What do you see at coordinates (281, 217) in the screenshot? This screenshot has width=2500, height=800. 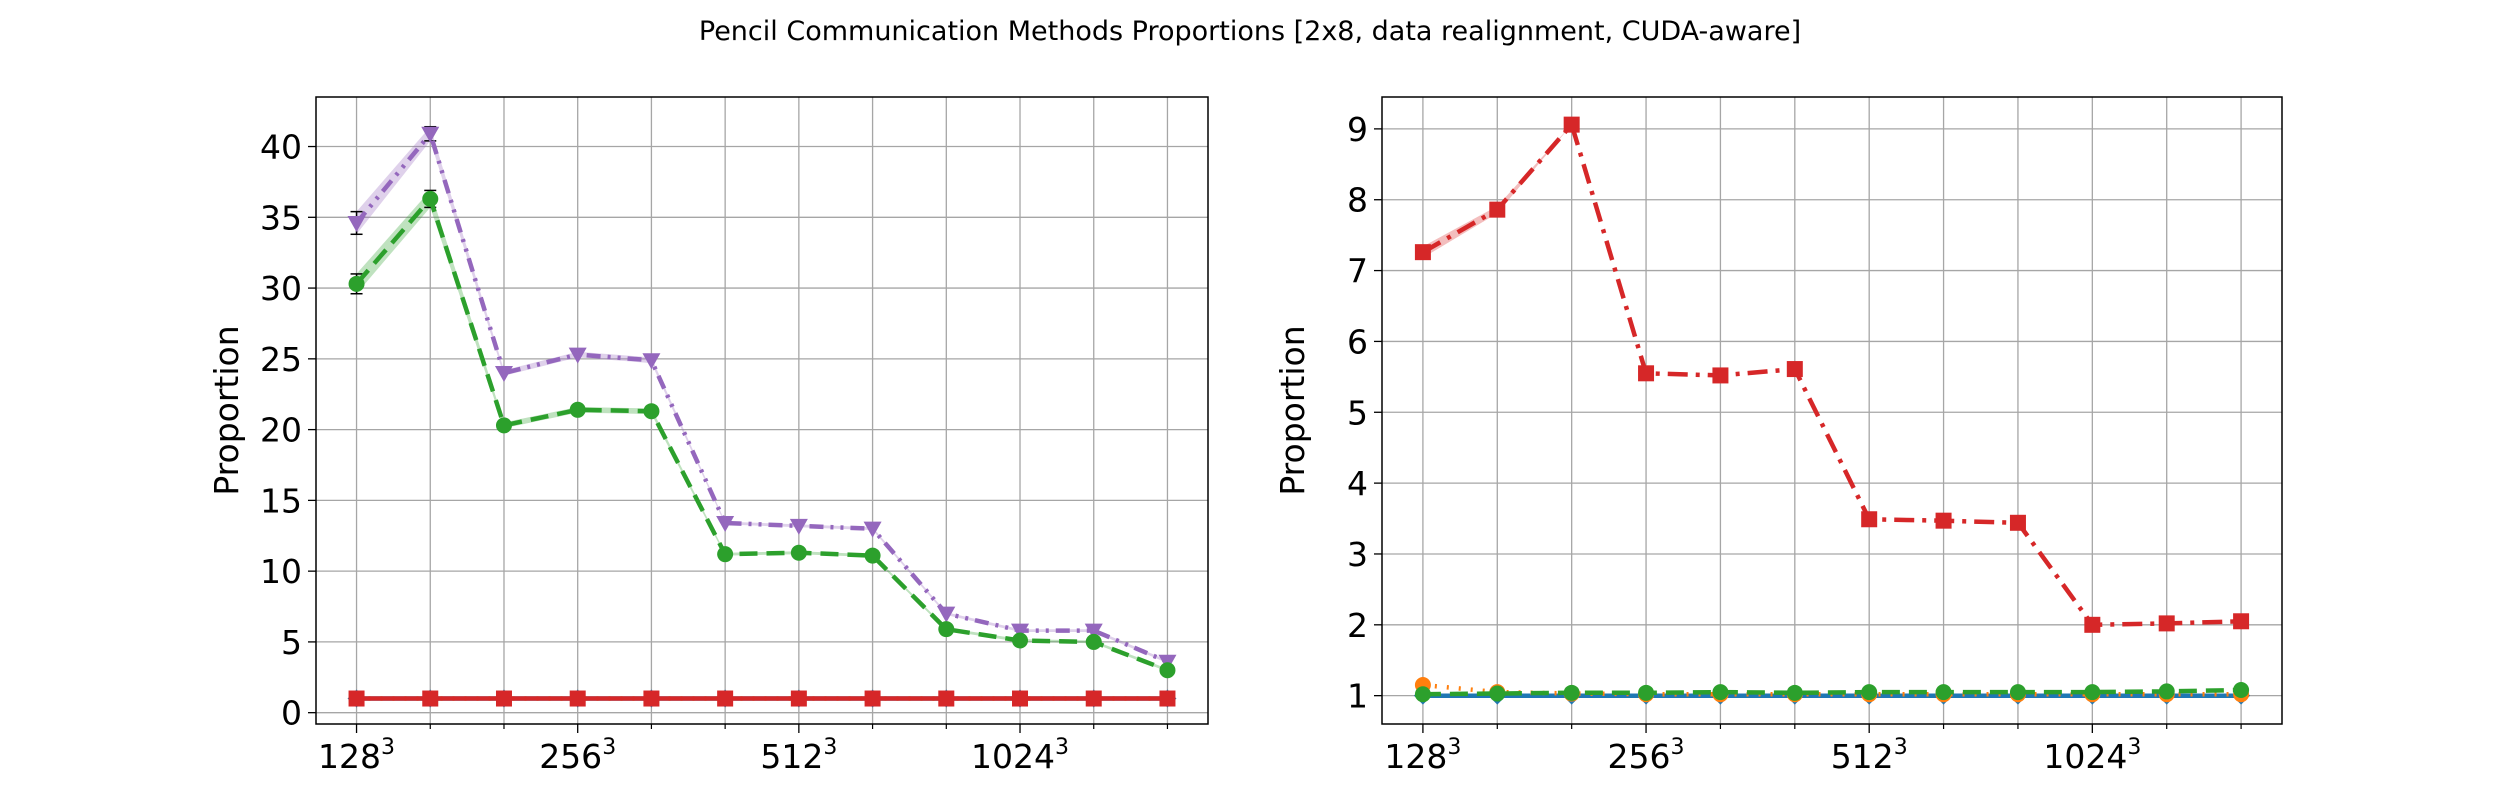 I see `y-tick-label: 35` at bounding box center [281, 217].